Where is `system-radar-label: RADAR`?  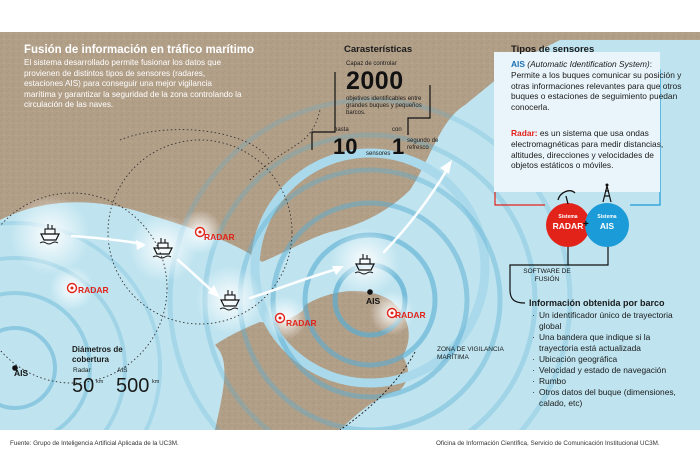 system-radar-label: RADAR is located at coordinates (568, 226).